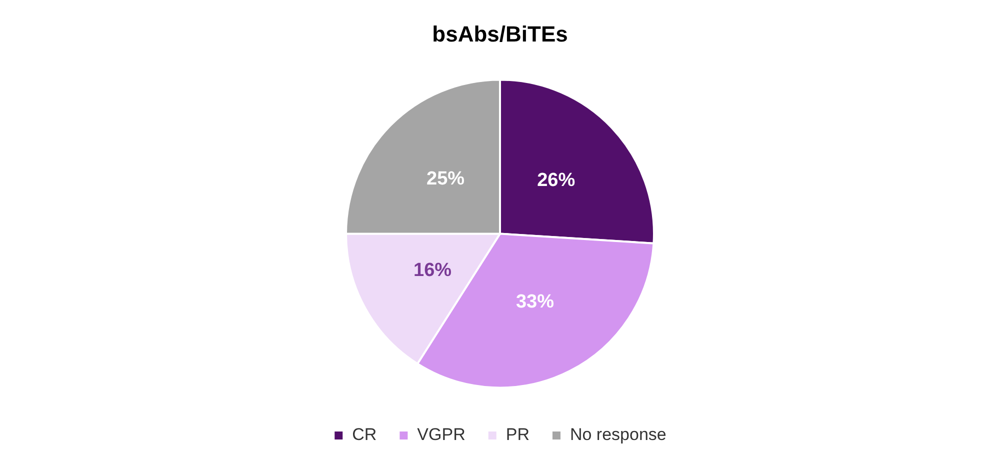 This screenshot has height=462, width=1000. What do you see at coordinates (445, 179) in the screenshot?
I see `data-label: 25%` at bounding box center [445, 179].